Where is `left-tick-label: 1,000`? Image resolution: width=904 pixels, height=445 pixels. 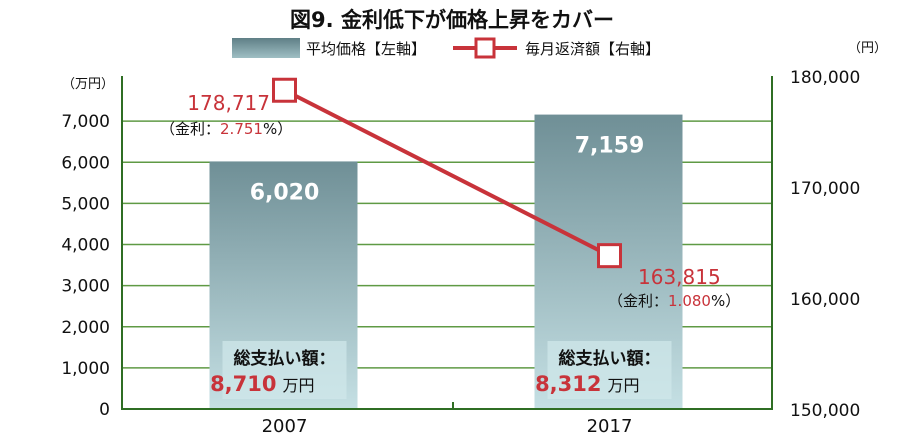 left-tick-label: 1,000 is located at coordinates (85, 369).